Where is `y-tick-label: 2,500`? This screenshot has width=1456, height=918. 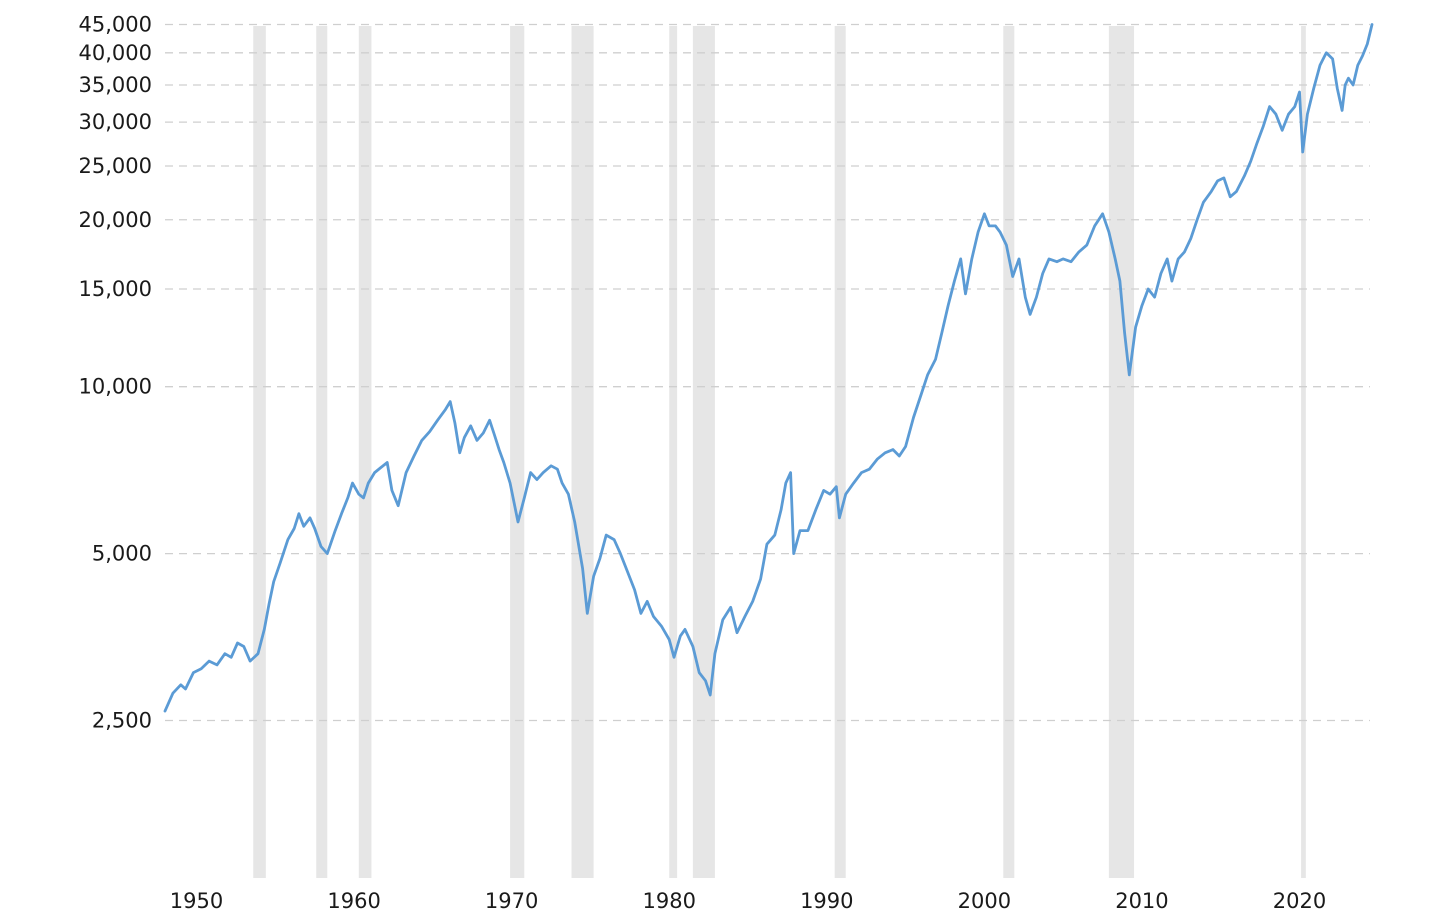
y-tick-label: 2,500 is located at coordinates (122, 721).